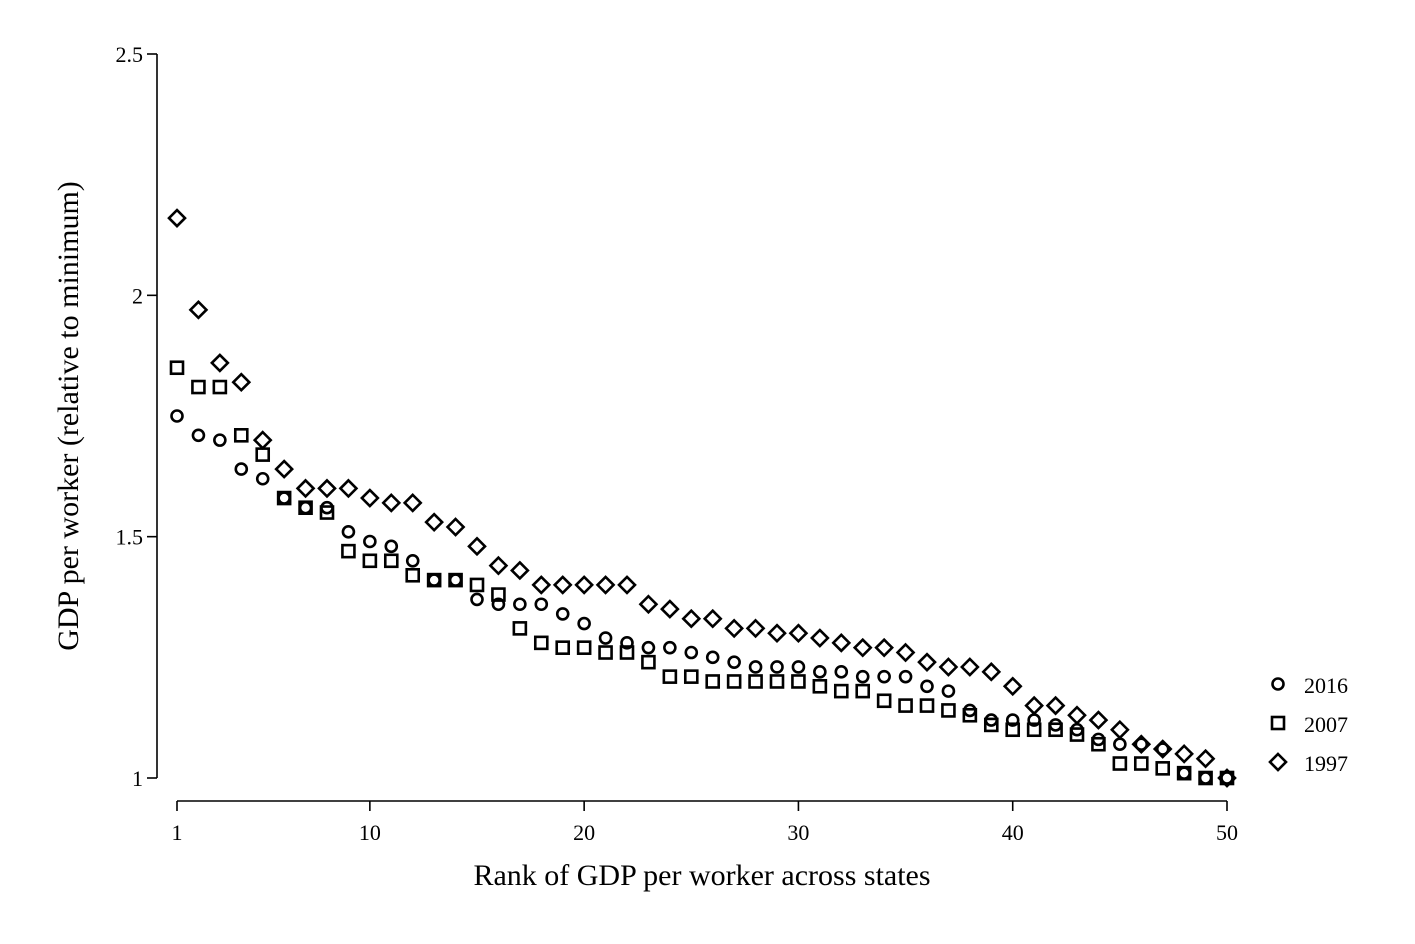  Describe the element at coordinates (137, 295) in the screenshot. I see `y-tick-label: 2` at that location.